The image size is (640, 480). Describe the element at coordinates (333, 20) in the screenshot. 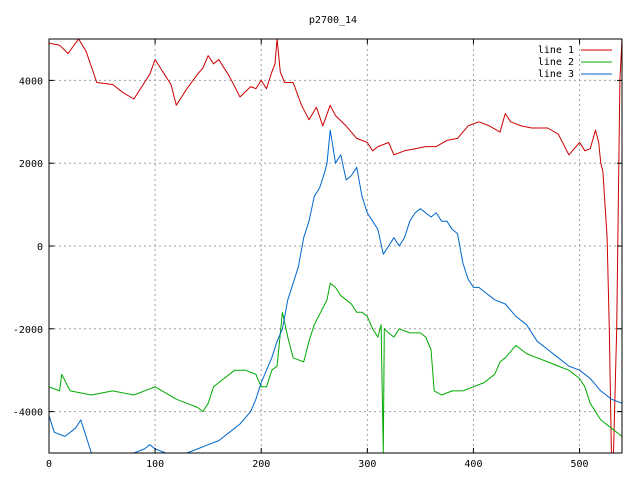

I see `chart-title: p2700_14` at that location.